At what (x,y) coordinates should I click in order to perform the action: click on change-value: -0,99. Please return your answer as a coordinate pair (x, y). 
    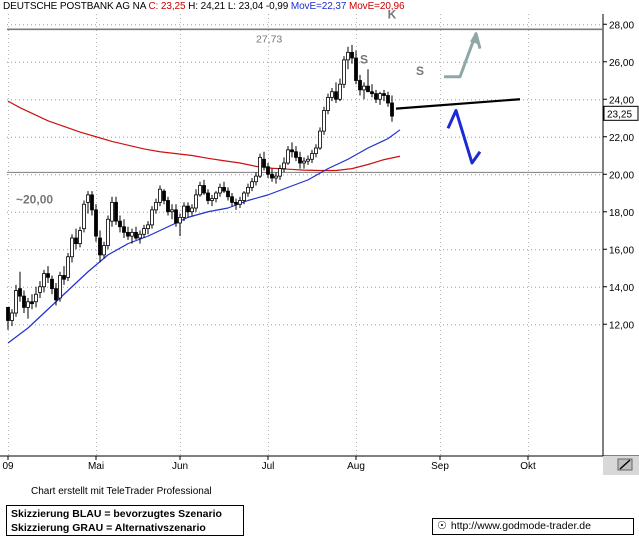
    Looking at the image, I should click on (277, 6).